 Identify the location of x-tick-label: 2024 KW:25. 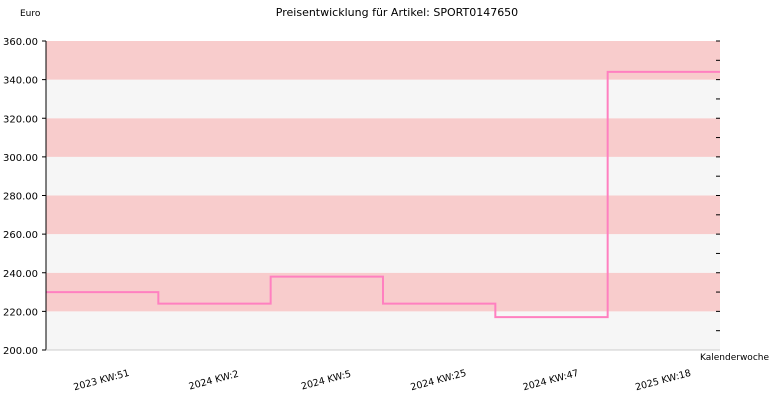
(438, 380).